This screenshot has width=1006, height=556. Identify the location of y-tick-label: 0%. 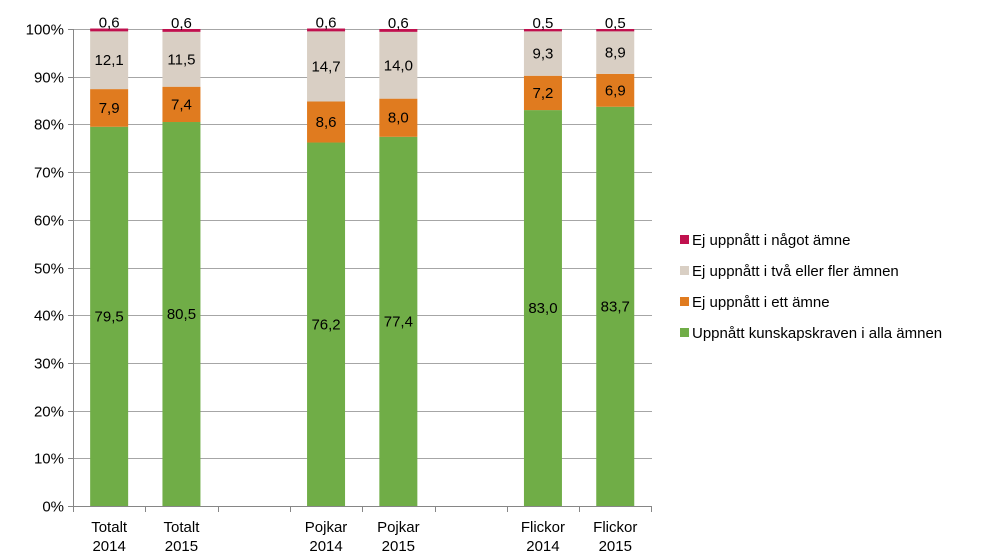
(53, 507).